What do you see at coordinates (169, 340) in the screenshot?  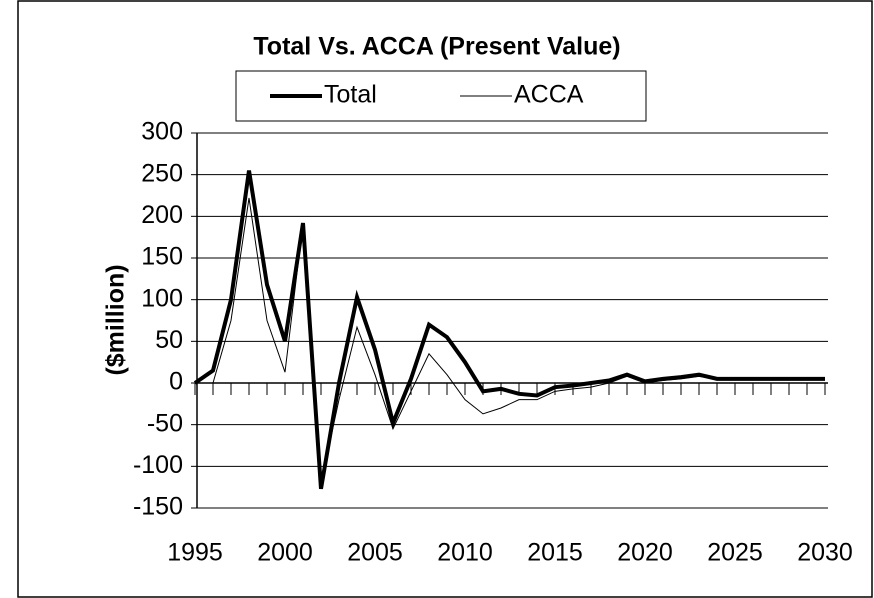 I see `y-tick-label: 50` at bounding box center [169, 340].